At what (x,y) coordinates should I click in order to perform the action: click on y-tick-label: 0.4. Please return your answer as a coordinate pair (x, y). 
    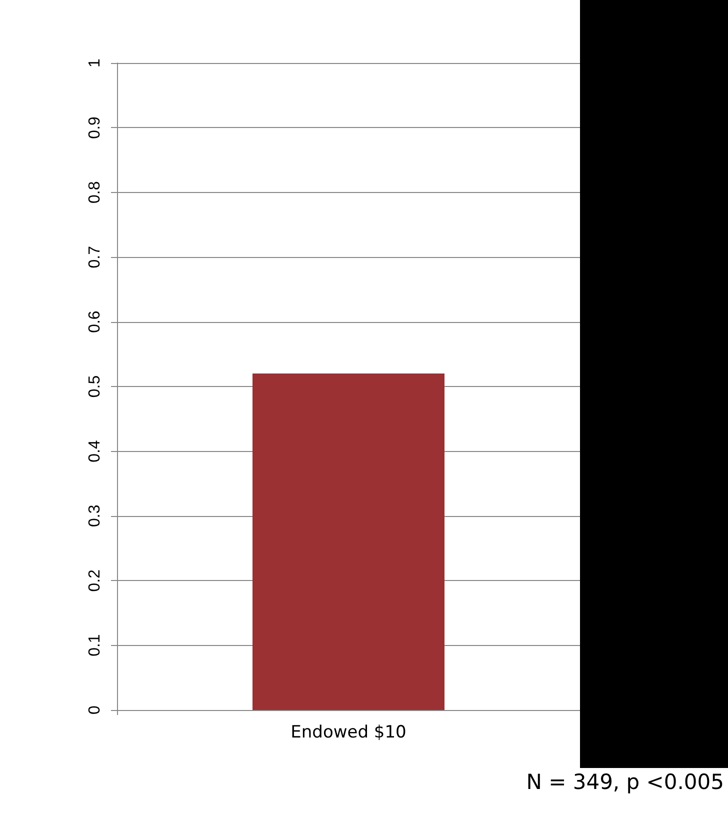
    Looking at the image, I should click on (95, 451).